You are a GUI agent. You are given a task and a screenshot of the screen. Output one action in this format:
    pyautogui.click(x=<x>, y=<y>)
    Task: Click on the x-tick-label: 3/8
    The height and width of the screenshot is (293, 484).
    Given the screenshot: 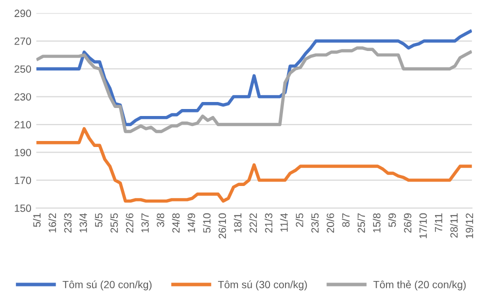 What is the action you would take?
    pyautogui.click(x=160, y=220)
    